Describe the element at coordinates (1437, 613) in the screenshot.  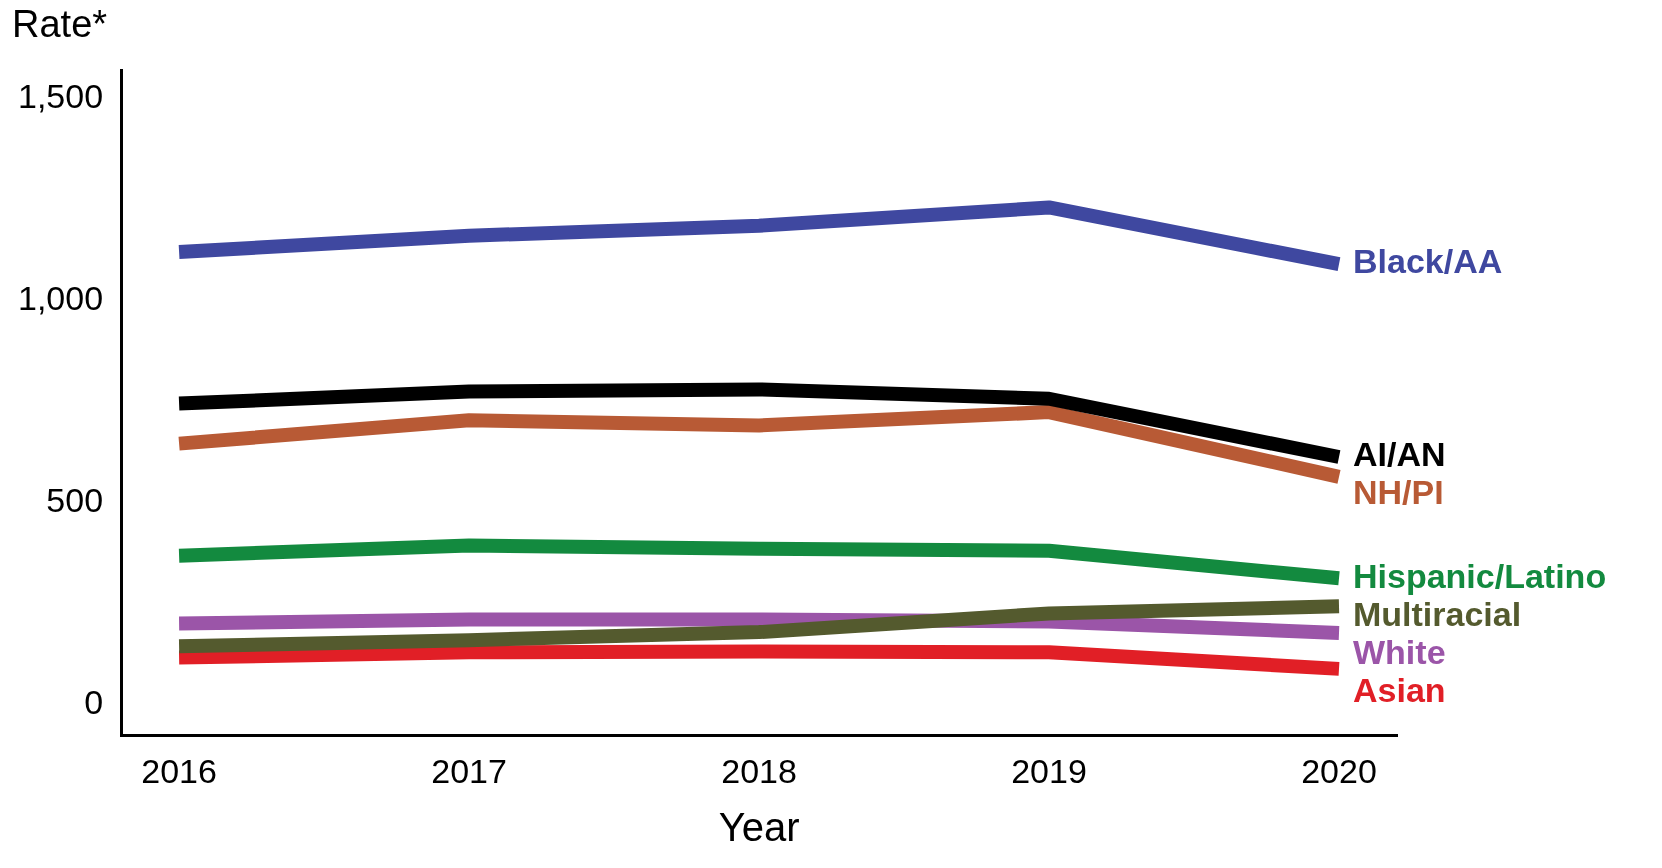
I see `series-label: Multiracial` at that location.